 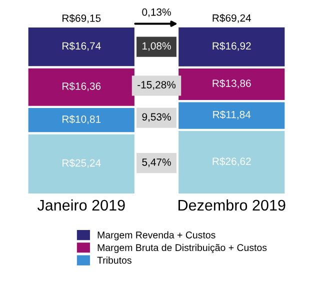 I want to click on legend-label: Margem Revenda + Custos, so click(x=157, y=235).